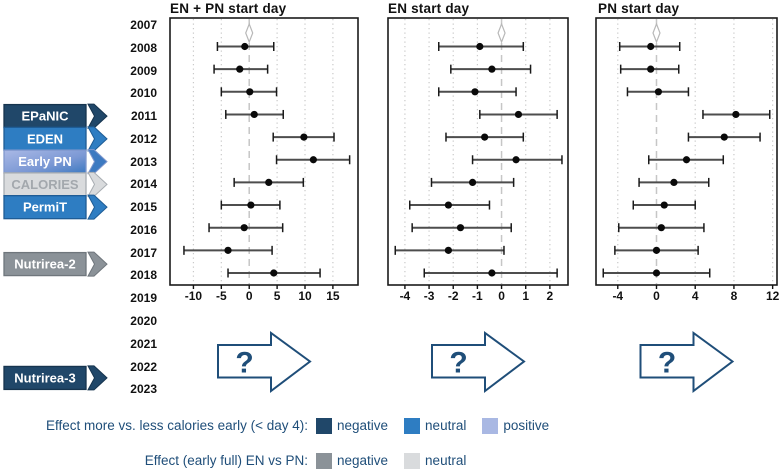 The width and height of the screenshot is (783, 476). What do you see at coordinates (44, 161) in the screenshot?
I see `trial-banner-label: Early PN` at bounding box center [44, 161].